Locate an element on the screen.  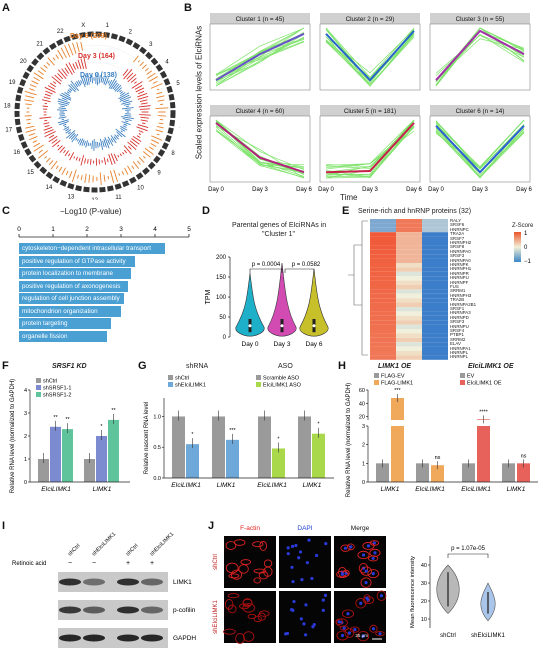
micro-col-title: Merge is located at coordinates (360, 528).